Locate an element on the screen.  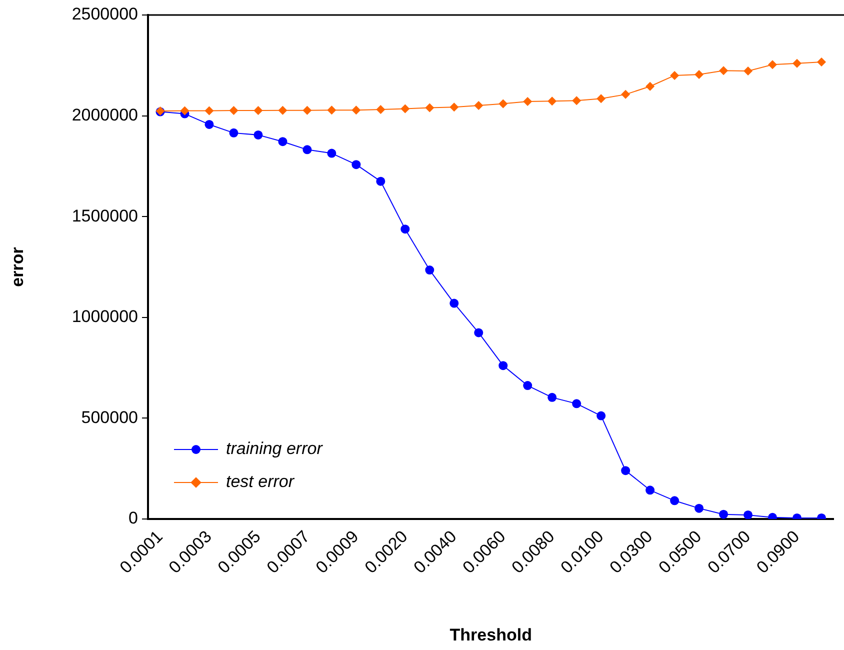
y-tick-label: 2500000 is located at coordinates (105, 14).